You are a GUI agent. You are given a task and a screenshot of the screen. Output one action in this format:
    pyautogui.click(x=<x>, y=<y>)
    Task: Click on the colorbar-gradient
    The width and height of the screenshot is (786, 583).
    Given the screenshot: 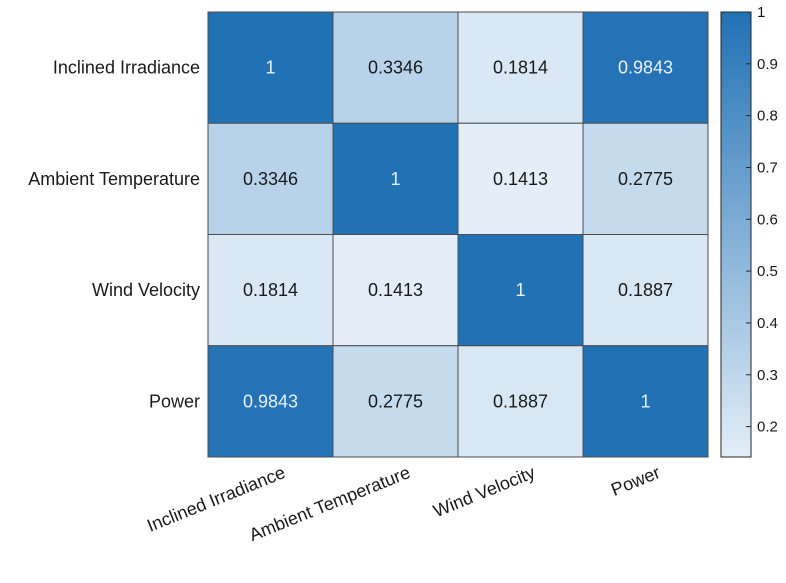 What is the action you would take?
    pyautogui.click(x=736, y=234)
    